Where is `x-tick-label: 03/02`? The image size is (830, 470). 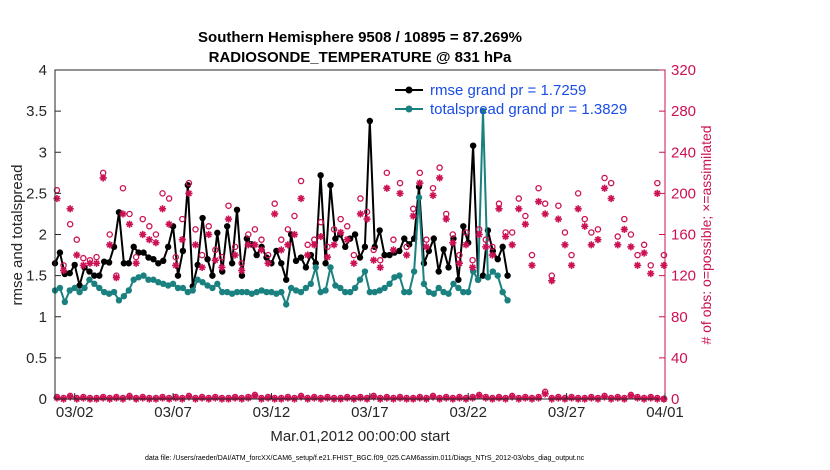
x-tick-label: 03/02 is located at coordinates (75, 412).